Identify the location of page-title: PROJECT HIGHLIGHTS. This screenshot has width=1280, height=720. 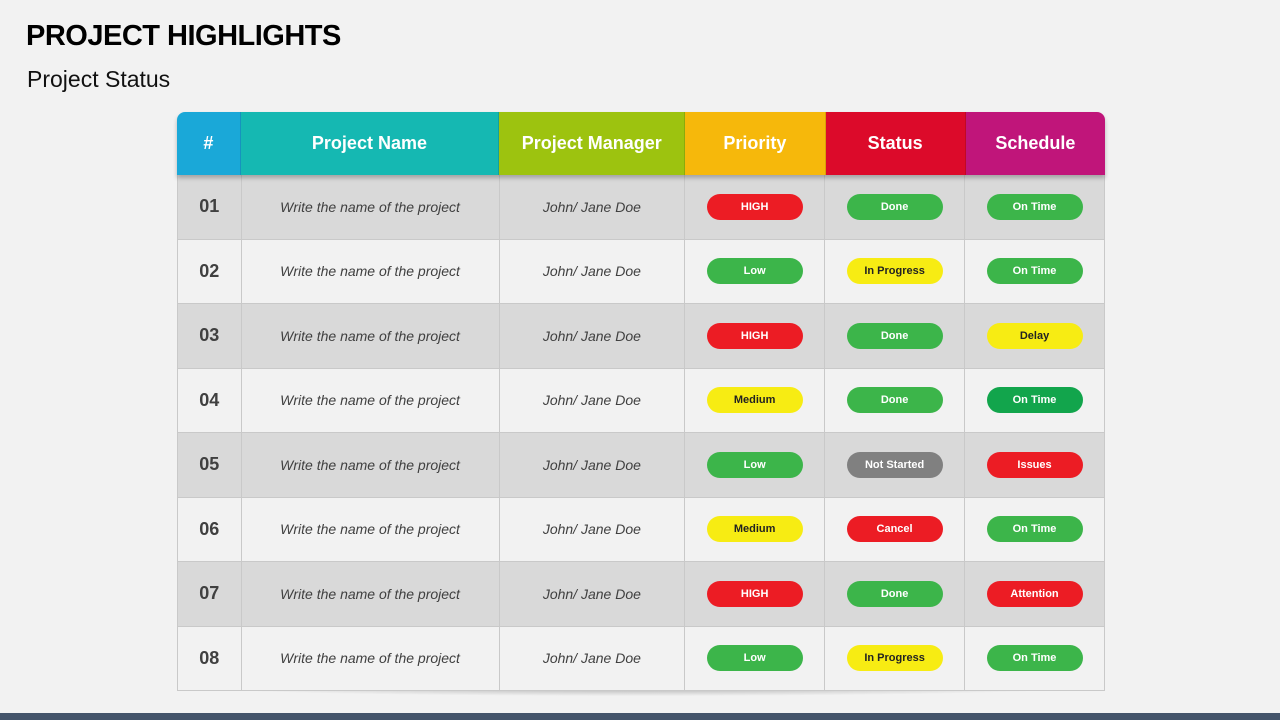
(183, 36).